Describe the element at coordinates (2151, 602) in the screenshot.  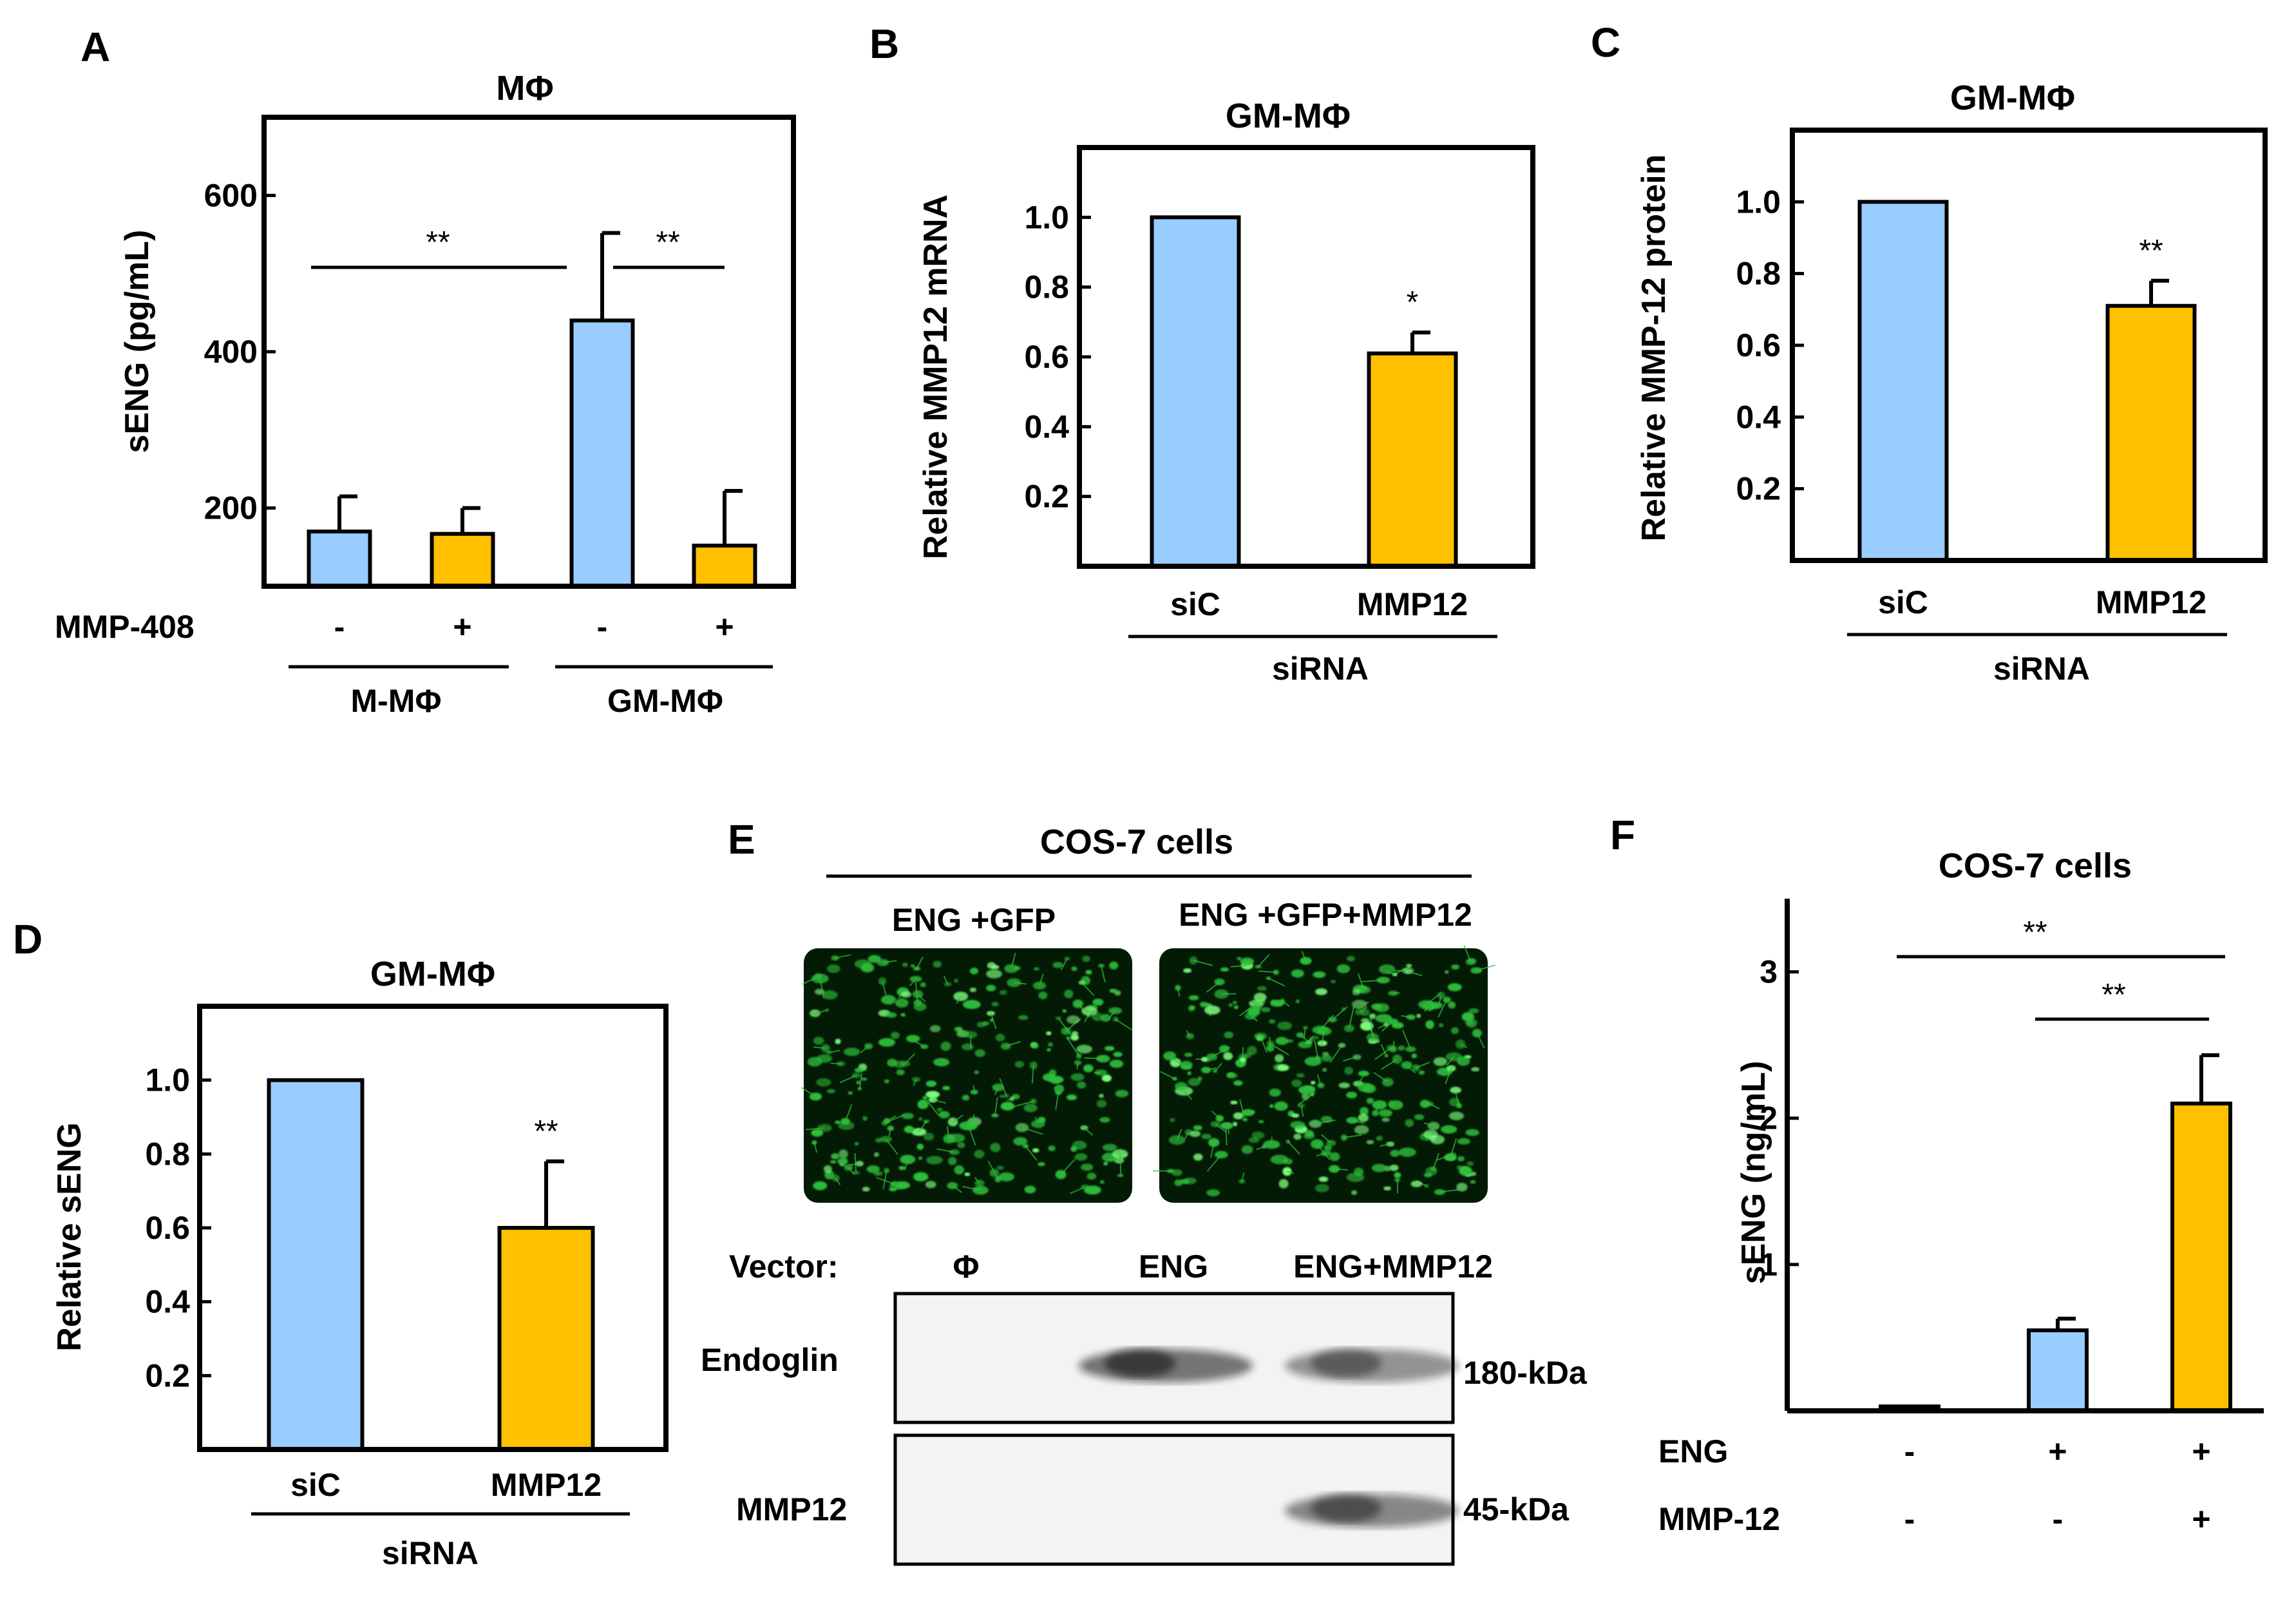
I see `panel-c-category-2: MMP12` at that location.